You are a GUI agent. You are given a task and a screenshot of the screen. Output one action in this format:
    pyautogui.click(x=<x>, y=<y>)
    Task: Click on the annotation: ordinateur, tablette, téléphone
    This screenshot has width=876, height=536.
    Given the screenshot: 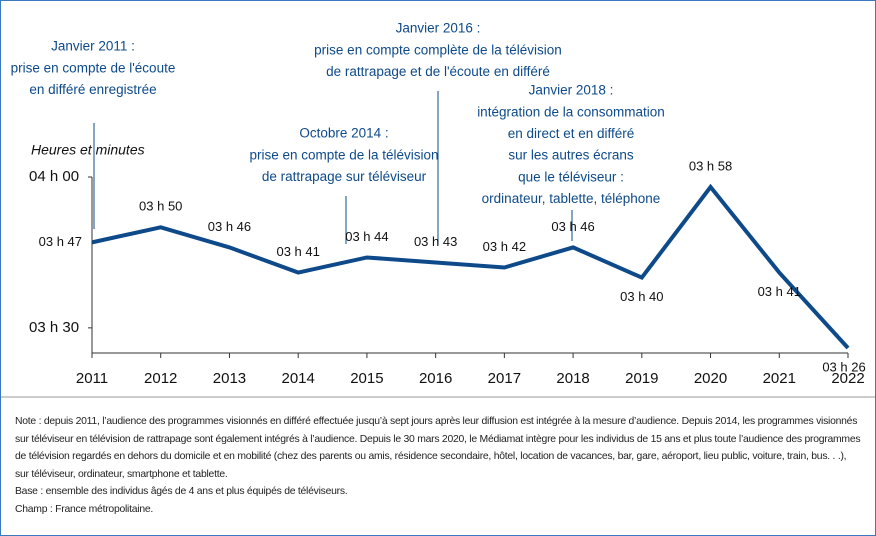 What is the action you would take?
    pyautogui.click(x=571, y=198)
    